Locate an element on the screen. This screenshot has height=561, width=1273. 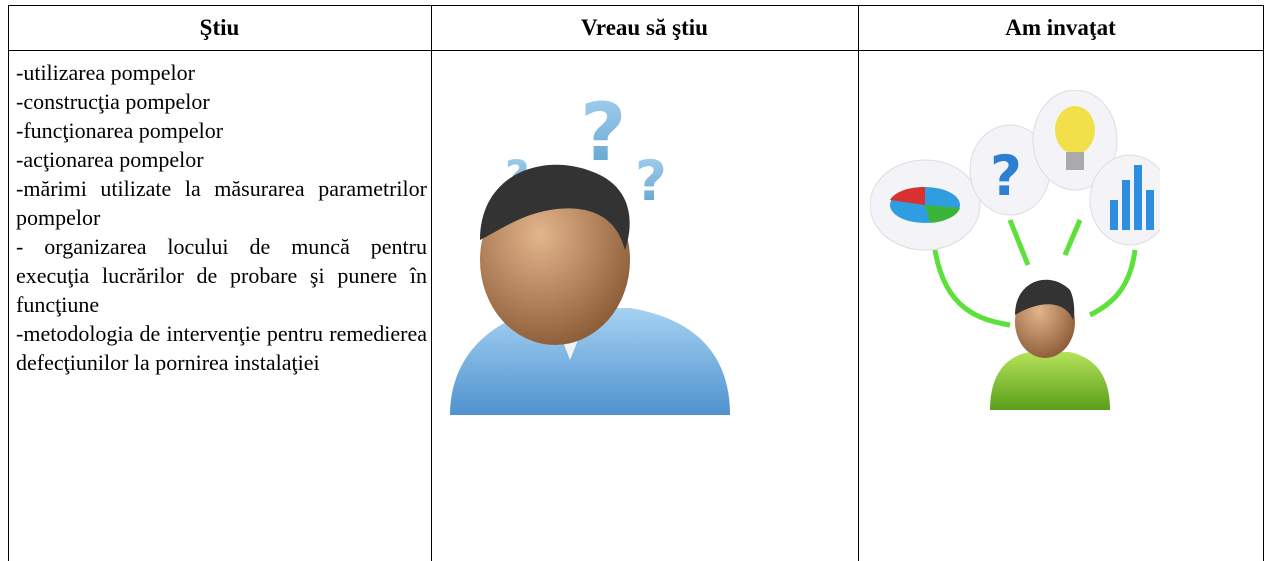
header: Am invaţat is located at coordinates (1060, 27).